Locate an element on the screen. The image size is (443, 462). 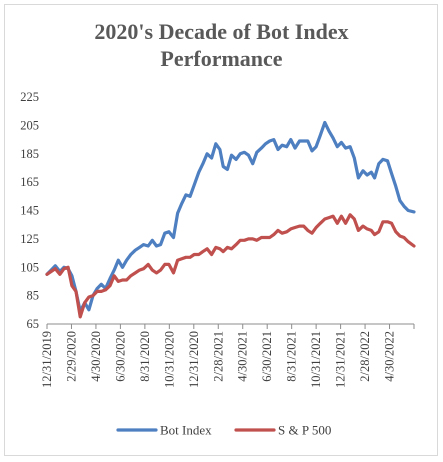
x-tick-label: 6/30/2020 is located at coordinates (120, 356).